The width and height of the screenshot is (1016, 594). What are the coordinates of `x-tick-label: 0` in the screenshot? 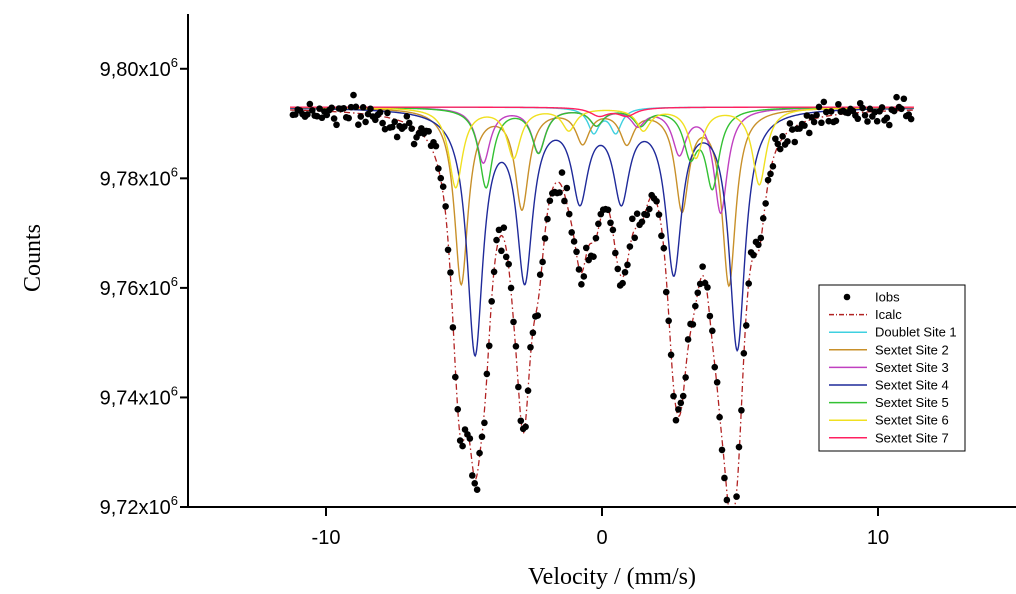 It's located at (601, 538).